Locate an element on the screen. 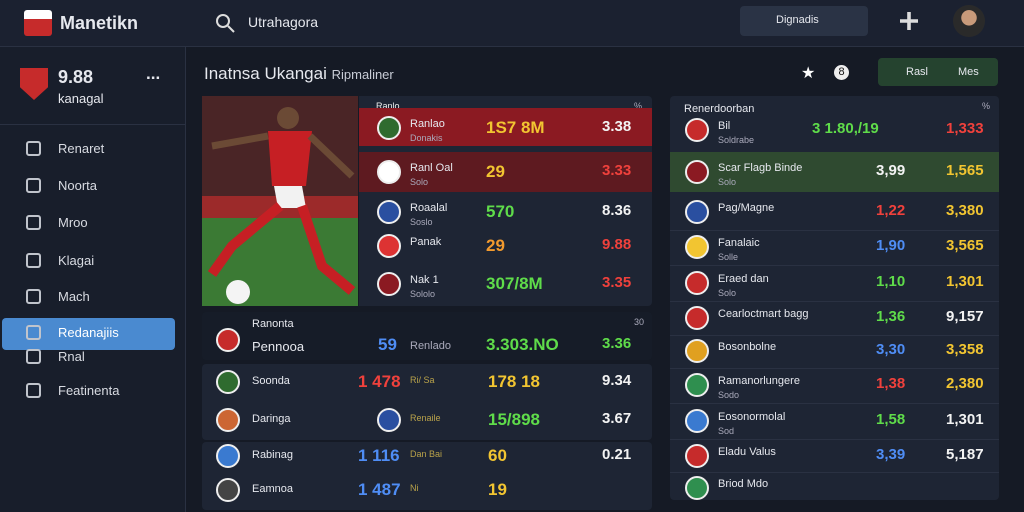 This screenshot has width=1024, height=512. odds: 19 is located at coordinates (497, 489).